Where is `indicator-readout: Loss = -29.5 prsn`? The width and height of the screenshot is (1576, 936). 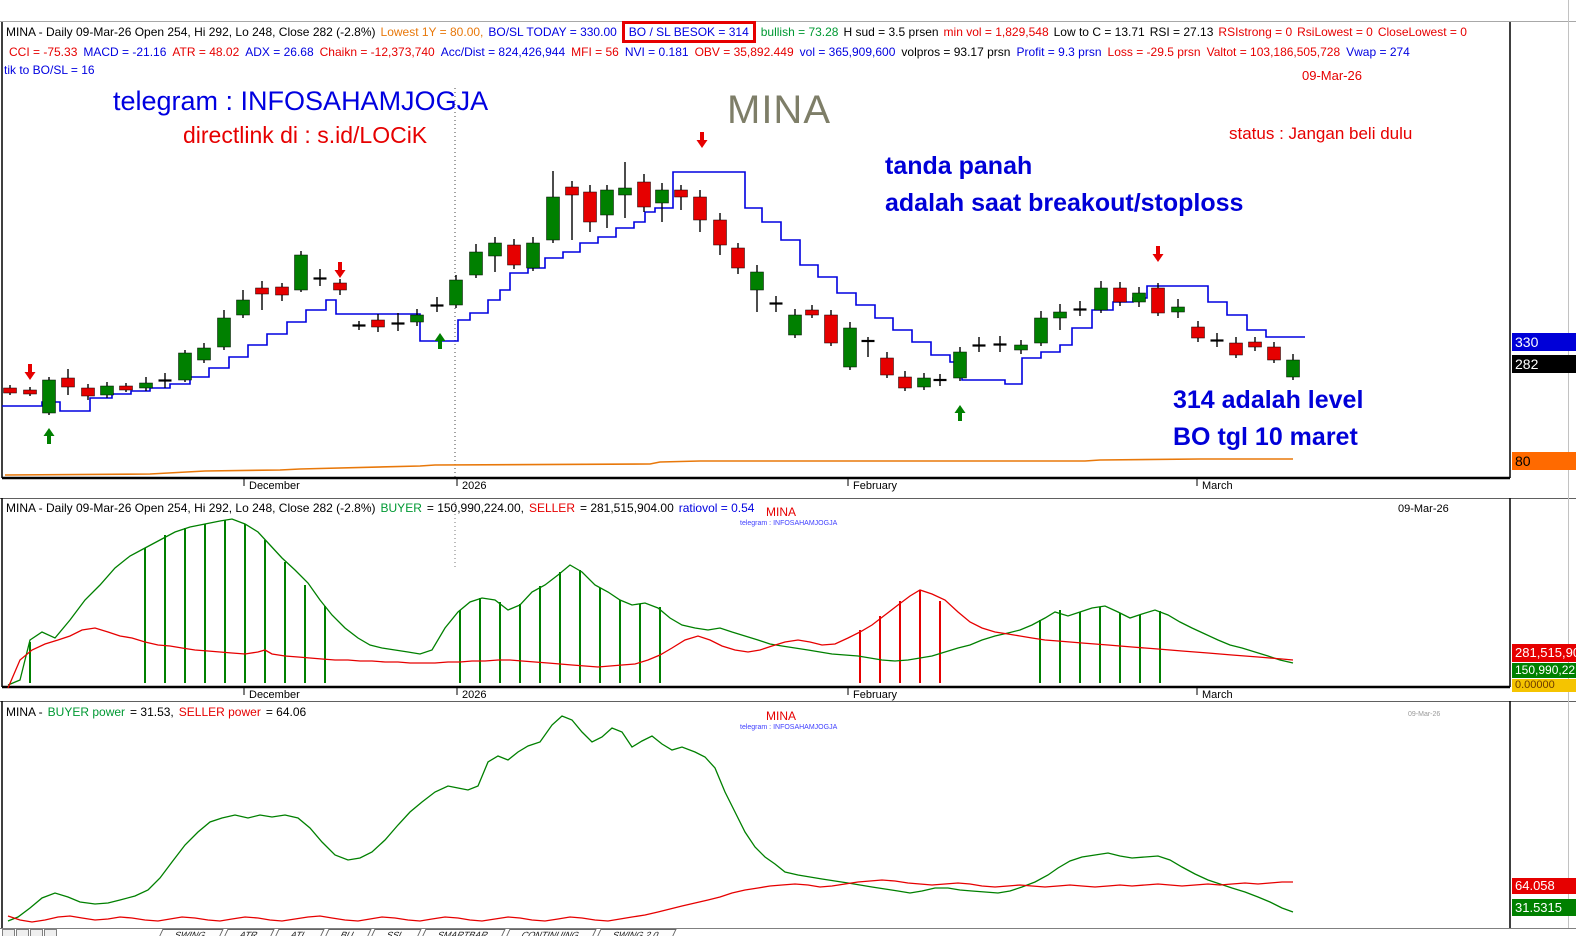 indicator-readout: Loss = -29.5 prsn is located at coordinates (1154, 52).